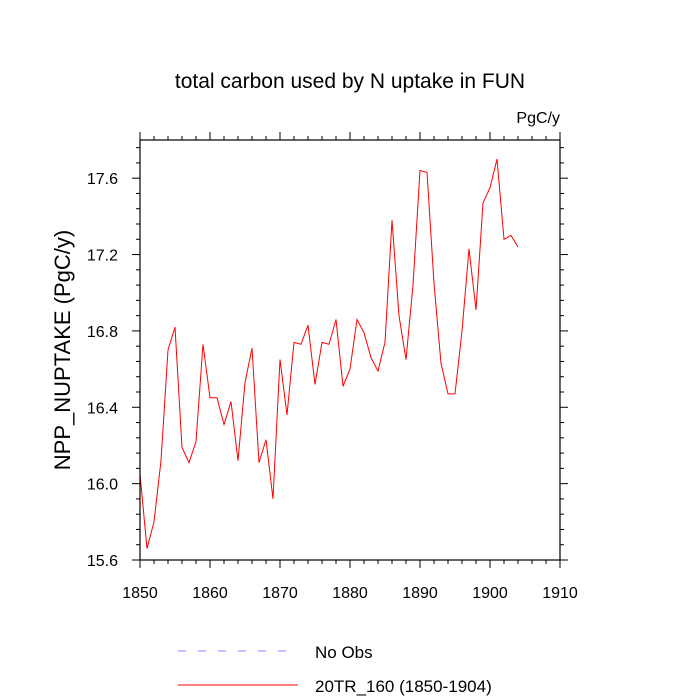 The width and height of the screenshot is (700, 700). Describe the element at coordinates (102, 332) in the screenshot. I see `y-tick-label: 16.8` at that location.